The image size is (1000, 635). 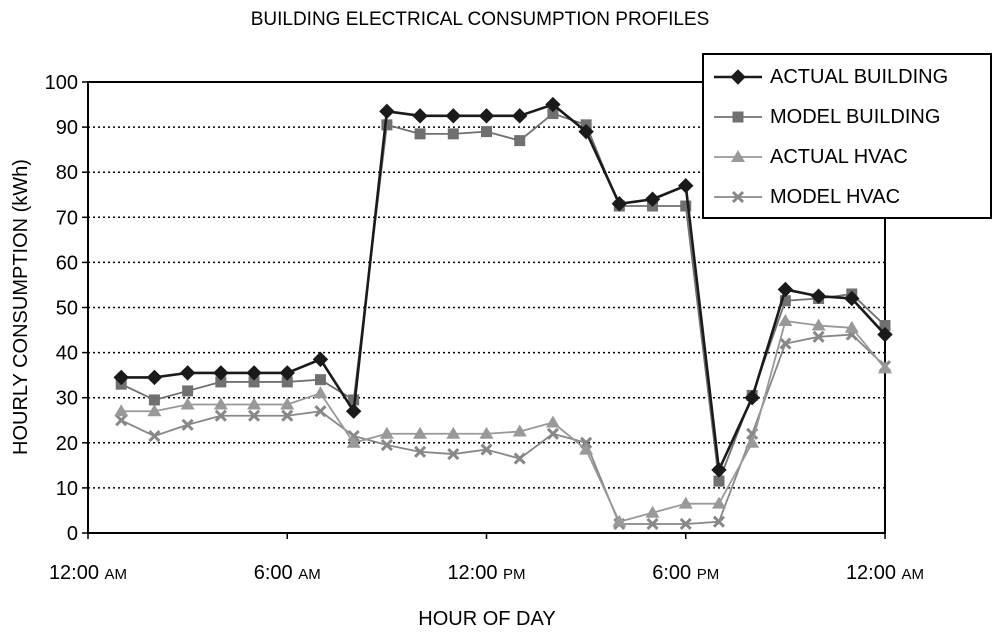 I want to click on y-tick-label-20: 20, so click(x=67, y=444).